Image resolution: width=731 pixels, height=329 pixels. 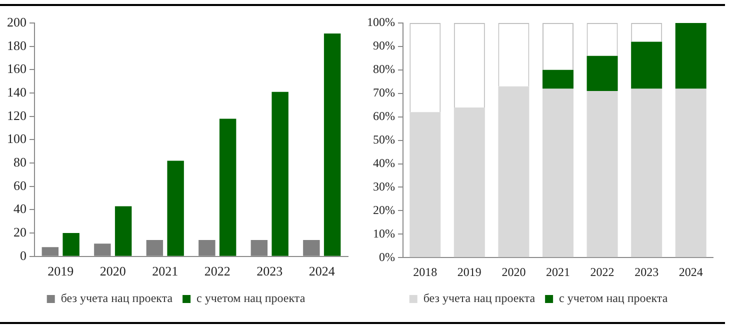 What do you see at coordinates (383, 233) in the screenshot?
I see `y-tick-label: 10%` at bounding box center [383, 233].